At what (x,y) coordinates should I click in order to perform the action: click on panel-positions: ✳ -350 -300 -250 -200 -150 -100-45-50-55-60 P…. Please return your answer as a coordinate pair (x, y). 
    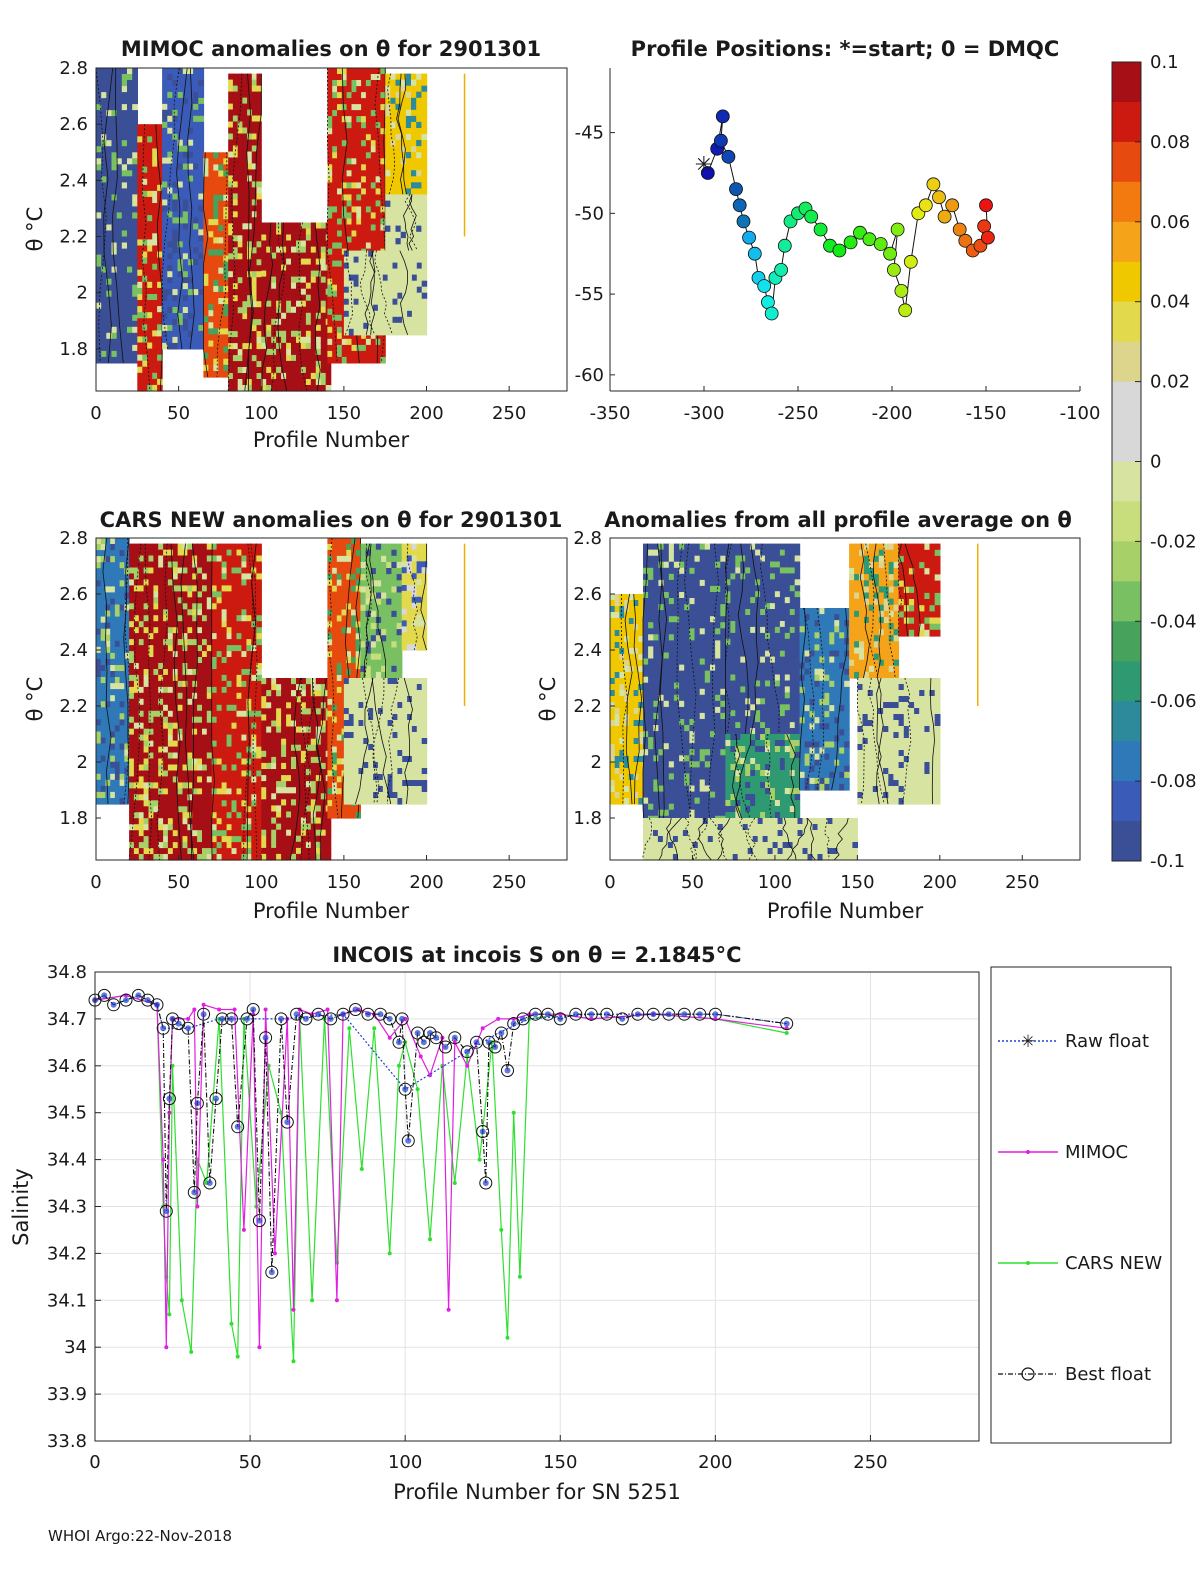
    Looking at the image, I should click on (838, 230).